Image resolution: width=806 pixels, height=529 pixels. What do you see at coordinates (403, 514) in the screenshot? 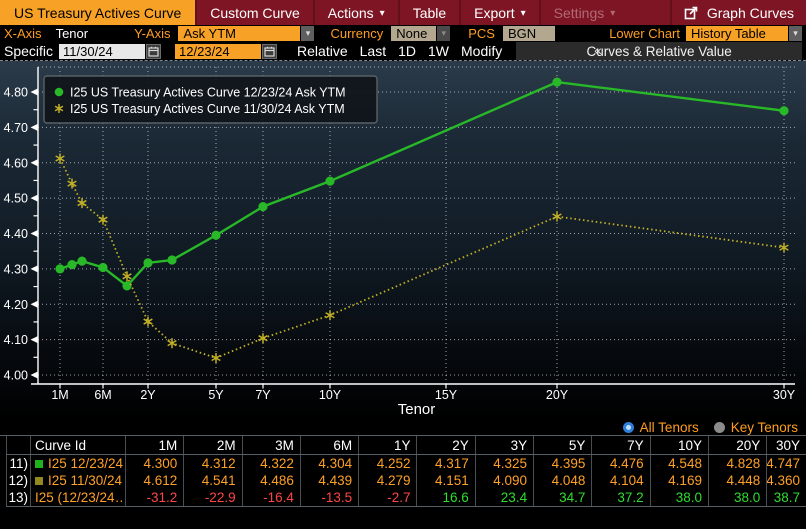
I see `bottom-strip` at bounding box center [403, 514].